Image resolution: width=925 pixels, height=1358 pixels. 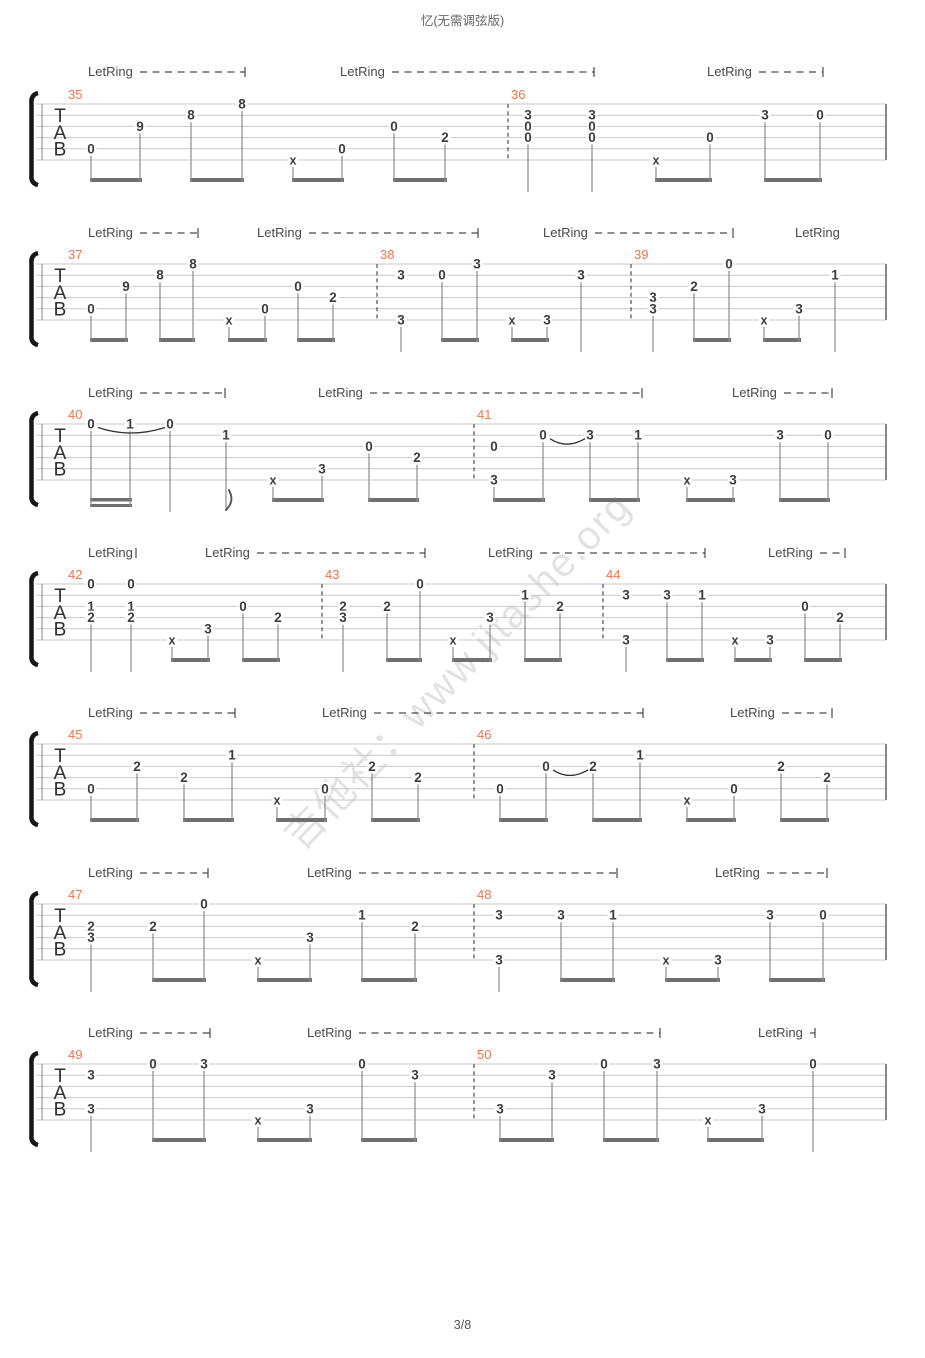 What do you see at coordinates (229, 500) in the screenshot?
I see `eighth-flag` at bounding box center [229, 500].